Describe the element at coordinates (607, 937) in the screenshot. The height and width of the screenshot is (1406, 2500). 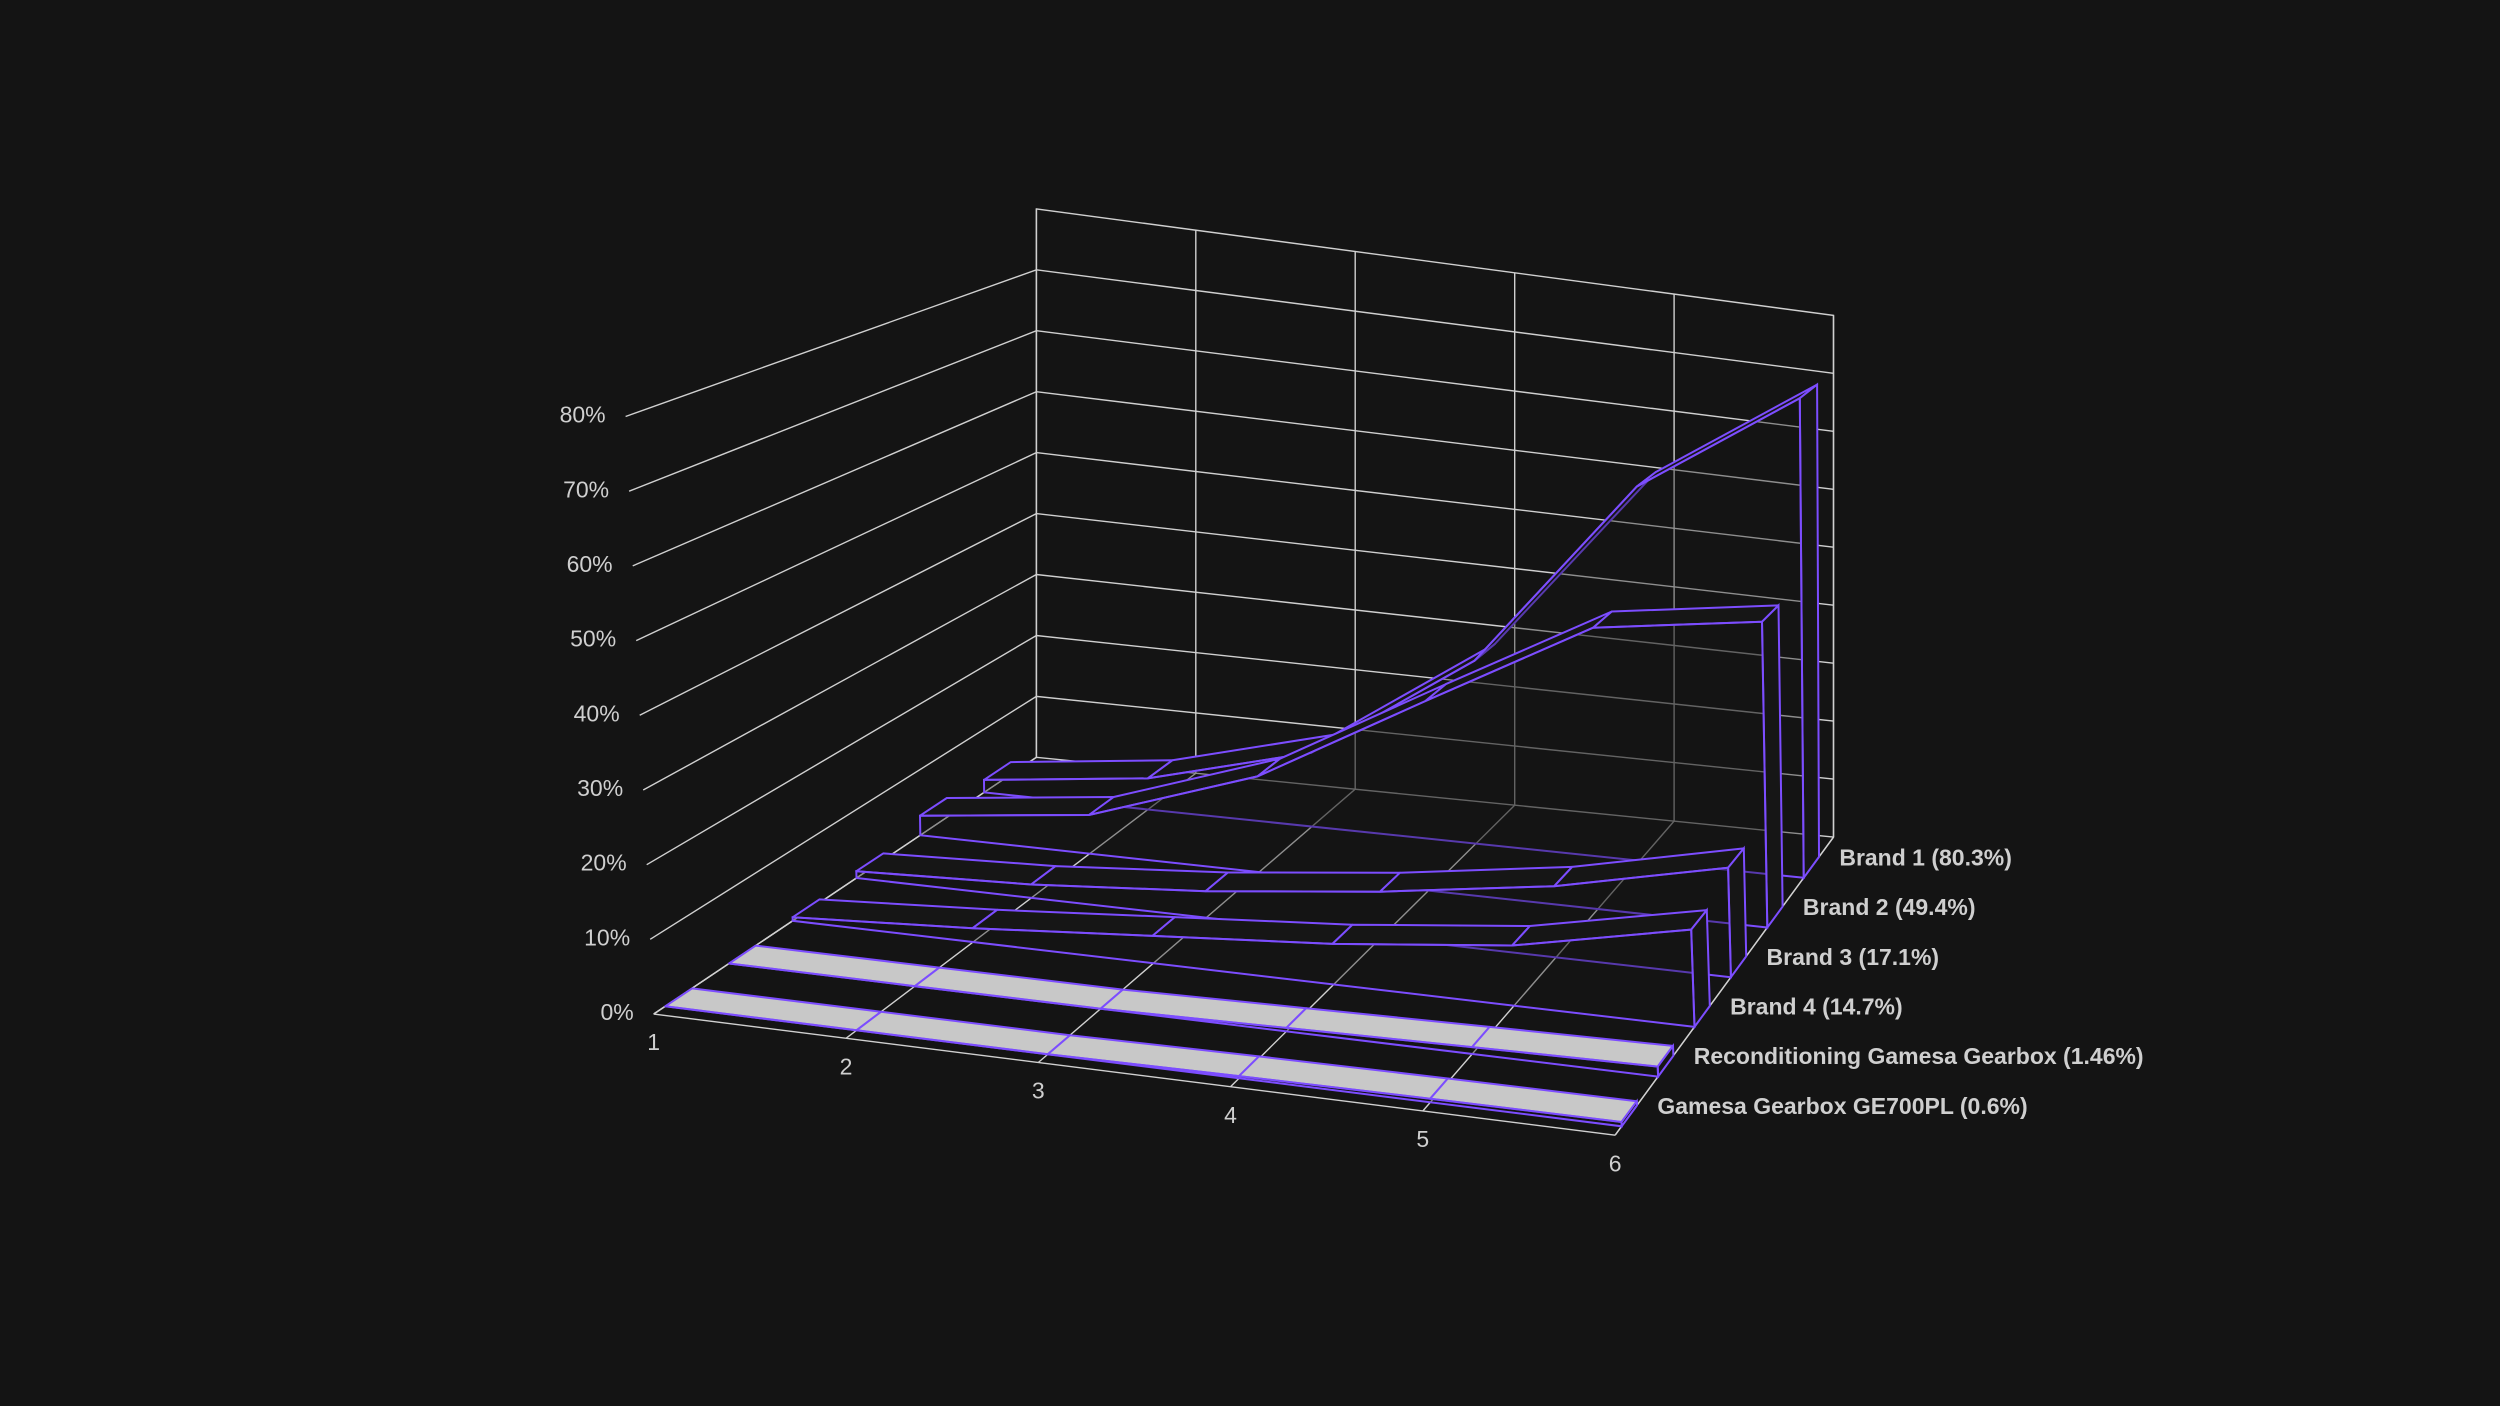
I see `y-tick-label: 10%` at that location.